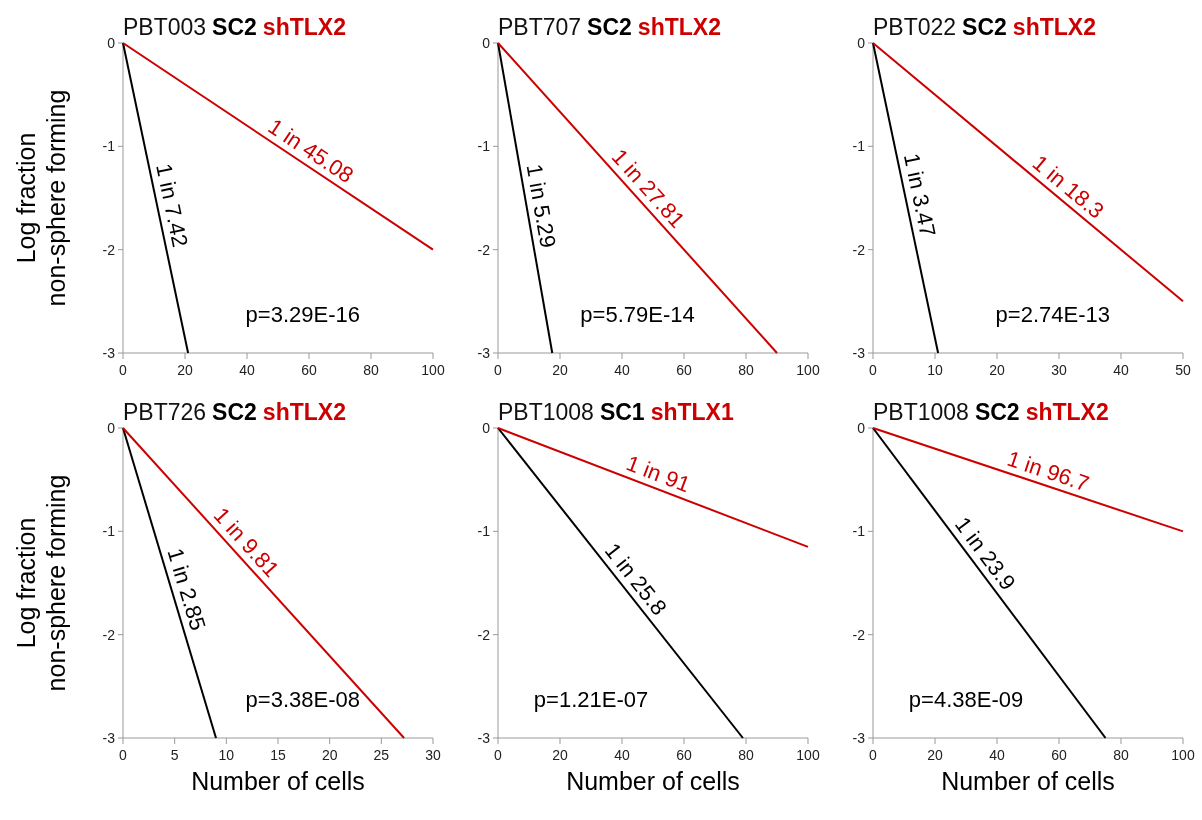 This screenshot has height=820, width=1202. Describe the element at coordinates (1068, 187) in the screenshot. I see `annotation: 1 in 18.3` at that location.